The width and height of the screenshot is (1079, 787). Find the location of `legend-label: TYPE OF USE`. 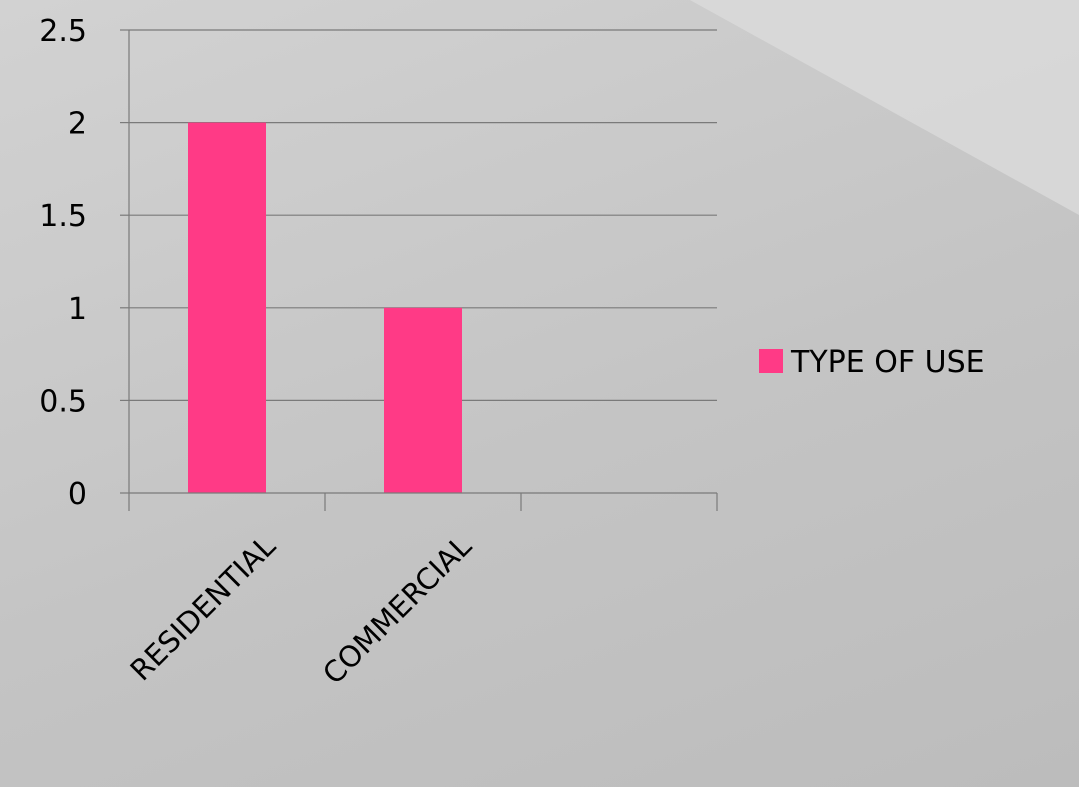

legend-label: TYPE OF USE is located at coordinates (887, 362).